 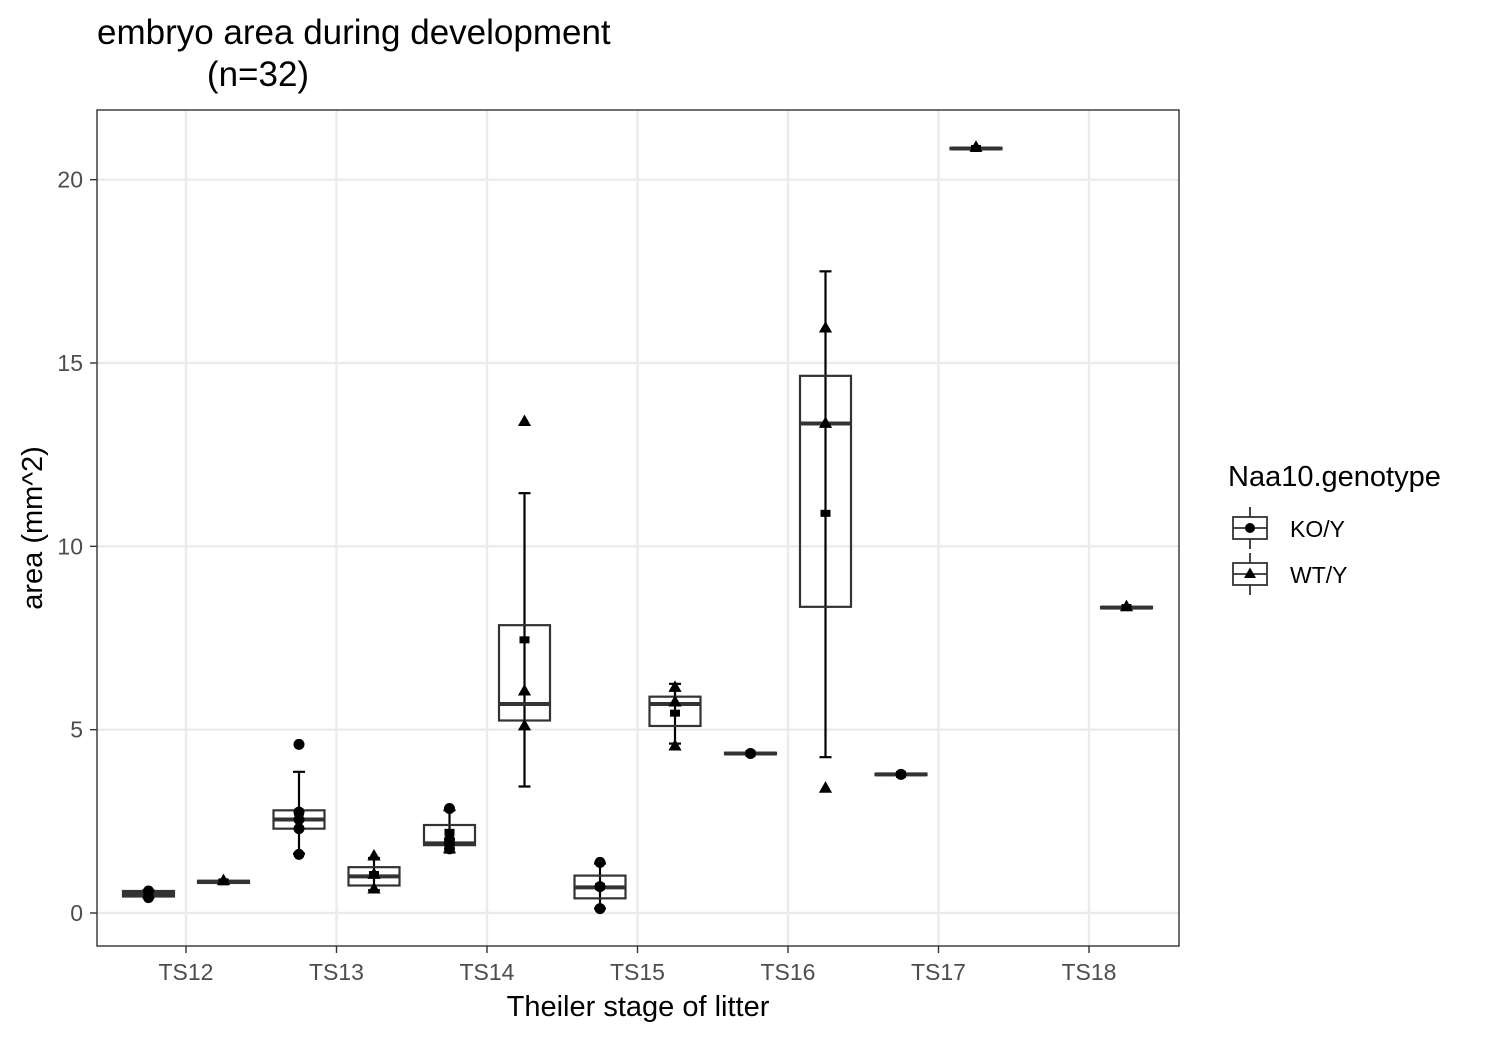 I want to click on x-tick-label: TS12, so click(x=186, y=972).